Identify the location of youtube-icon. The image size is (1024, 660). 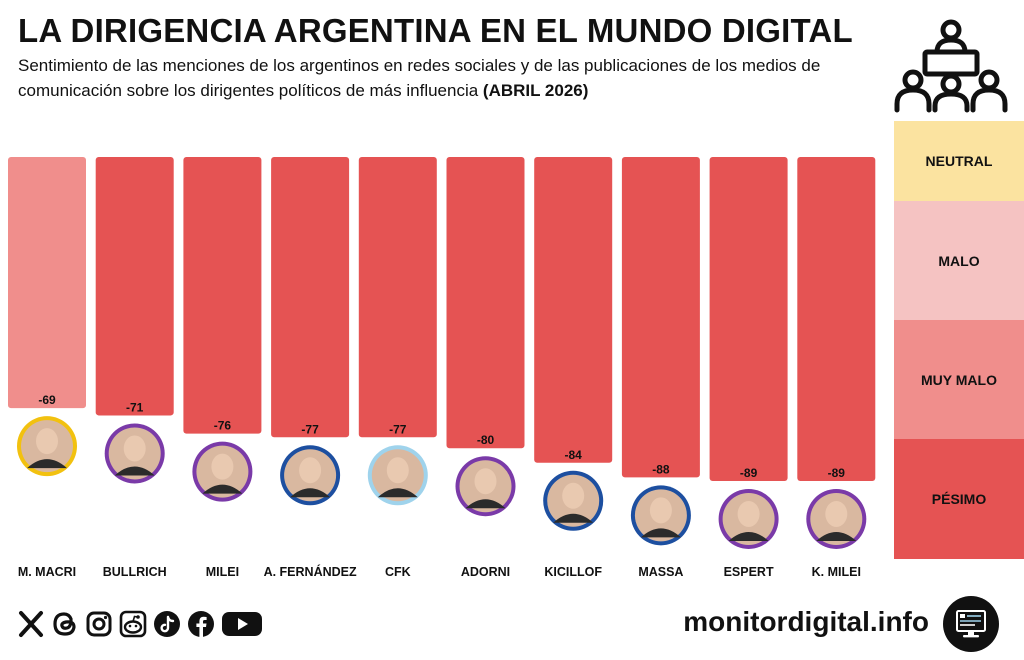
(242, 624).